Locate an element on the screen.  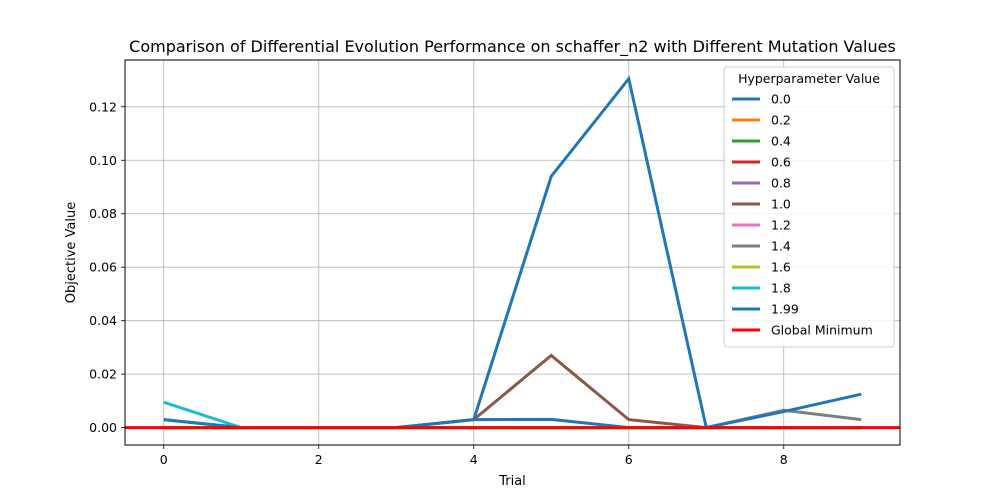
x-tick-label: 6 is located at coordinates (629, 459).